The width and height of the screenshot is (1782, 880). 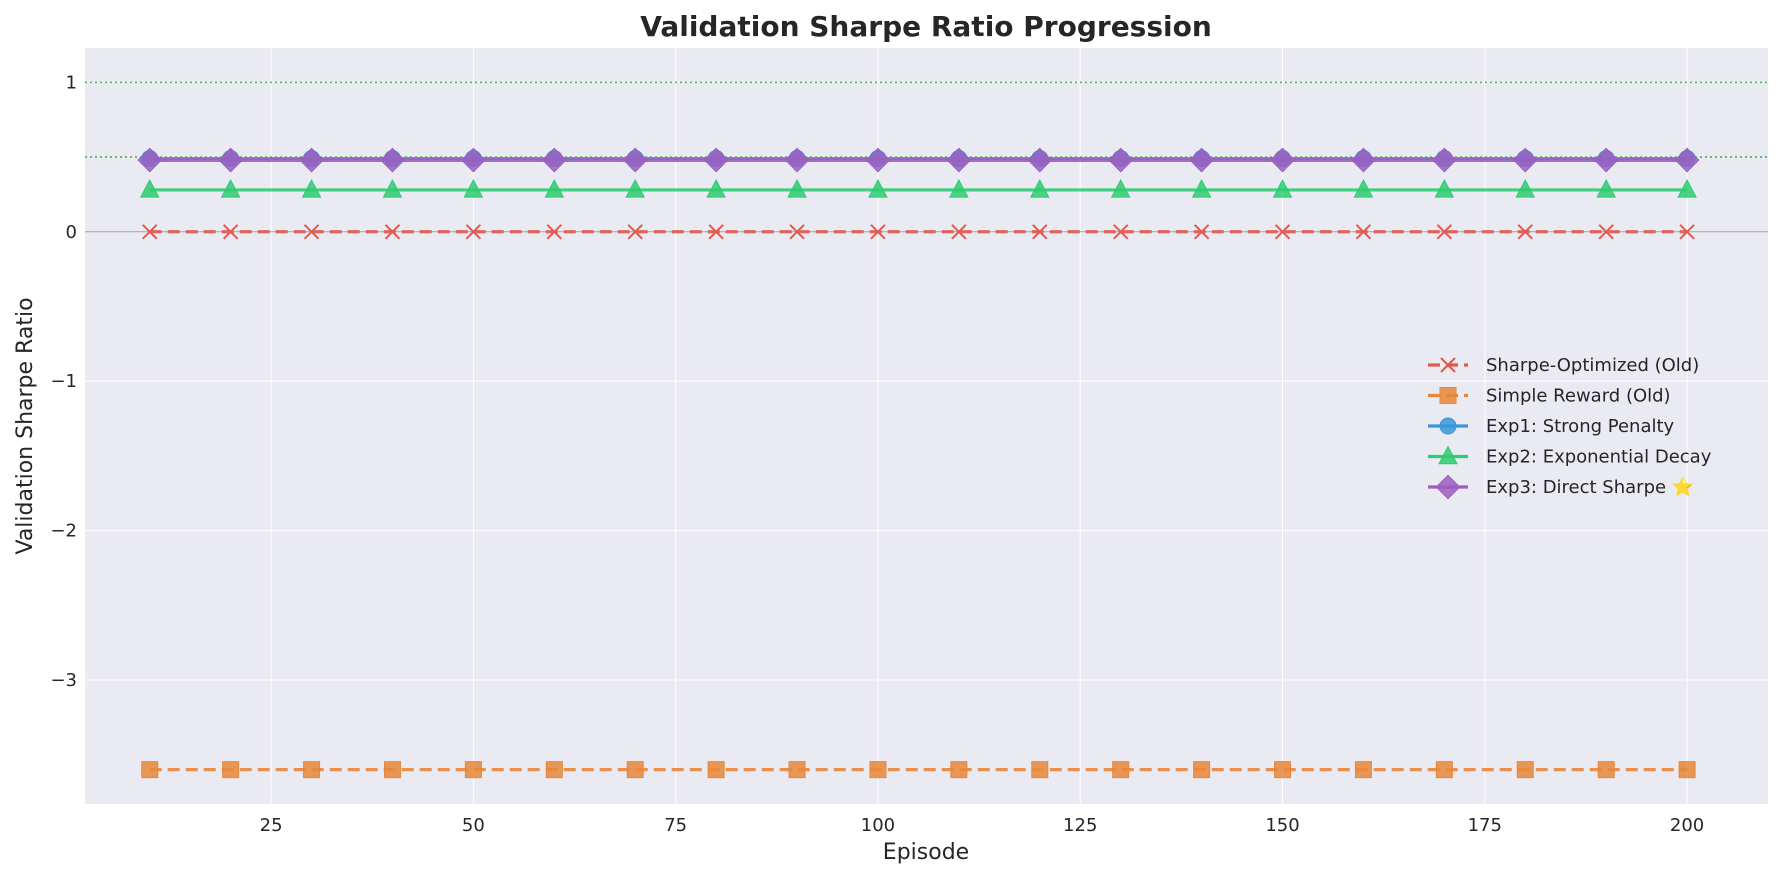 What do you see at coordinates (25, 425) in the screenshot?
I see `y-axis-label: Validation Sharpe Ratio` at bounding box center [25, 425].